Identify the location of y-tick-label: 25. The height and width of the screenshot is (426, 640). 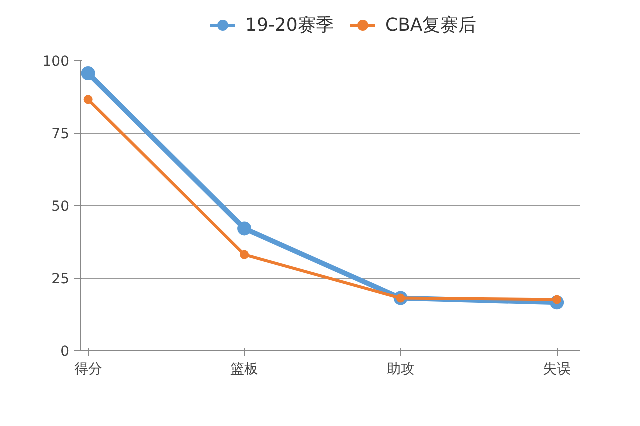
(61, 280).